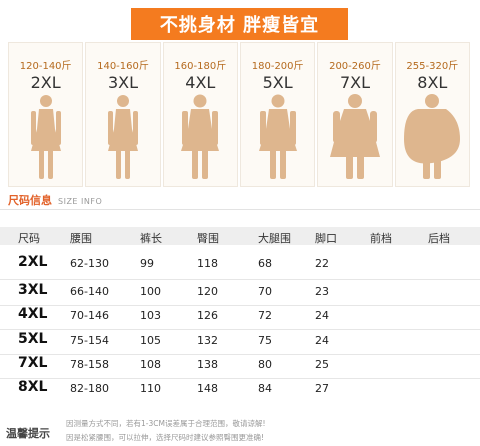 This screenshot has width=480, height=446. I want to click on measure-cell: 148, so click(207, 388).